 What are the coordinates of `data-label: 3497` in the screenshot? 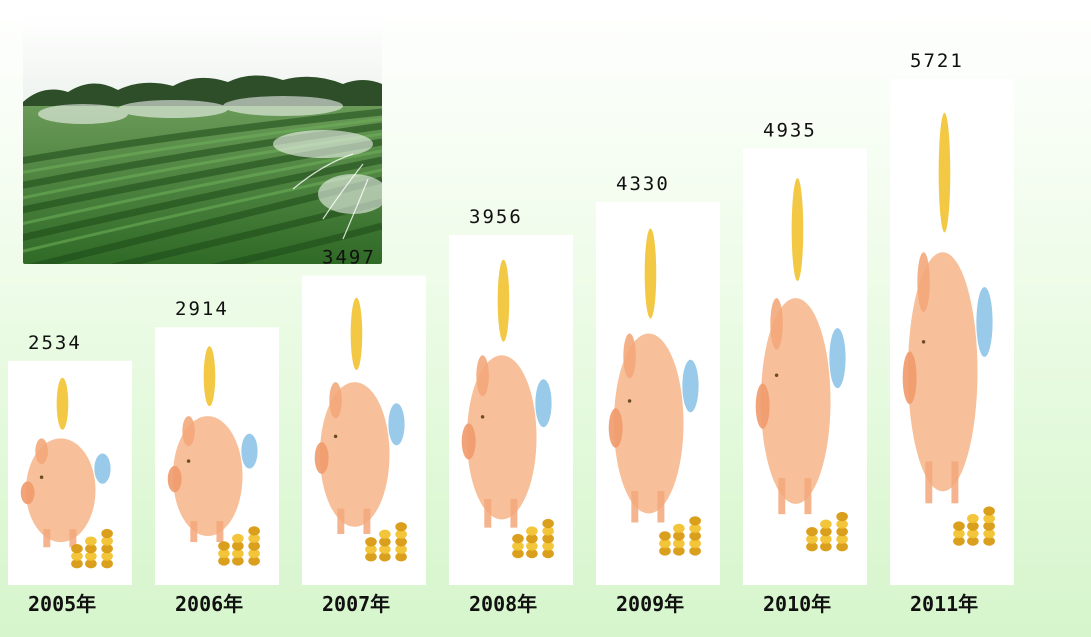 It's located at (349, 258).